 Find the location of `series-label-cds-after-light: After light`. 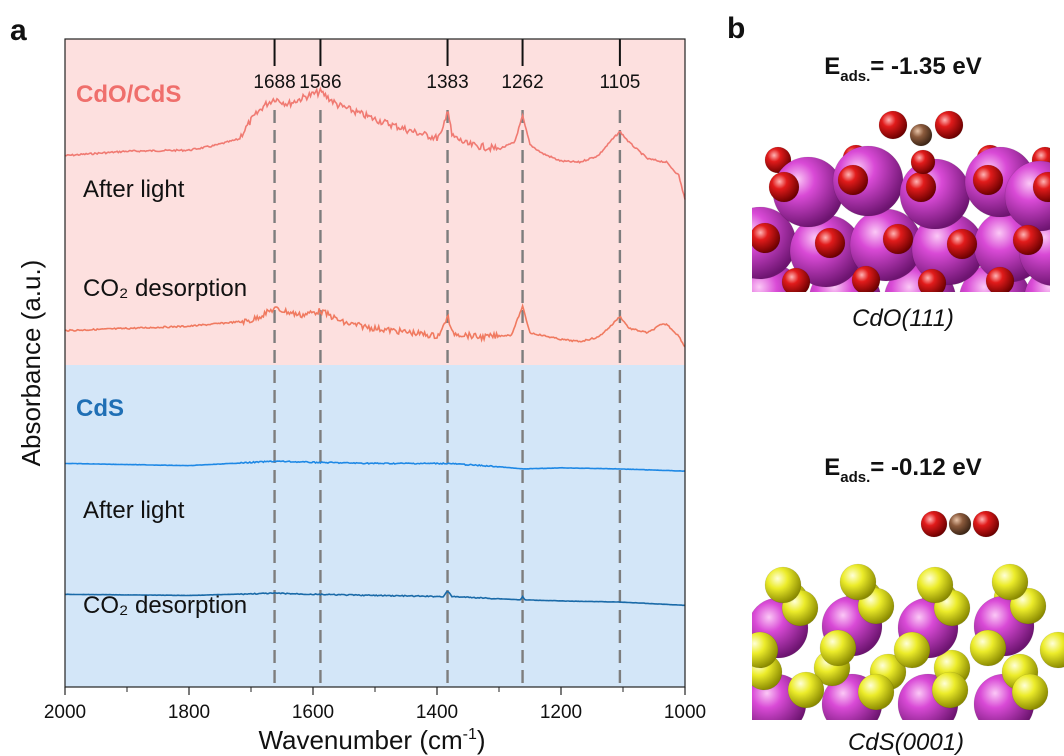

series-label-cds-after-light: After light is located at coordinates (134, 510).